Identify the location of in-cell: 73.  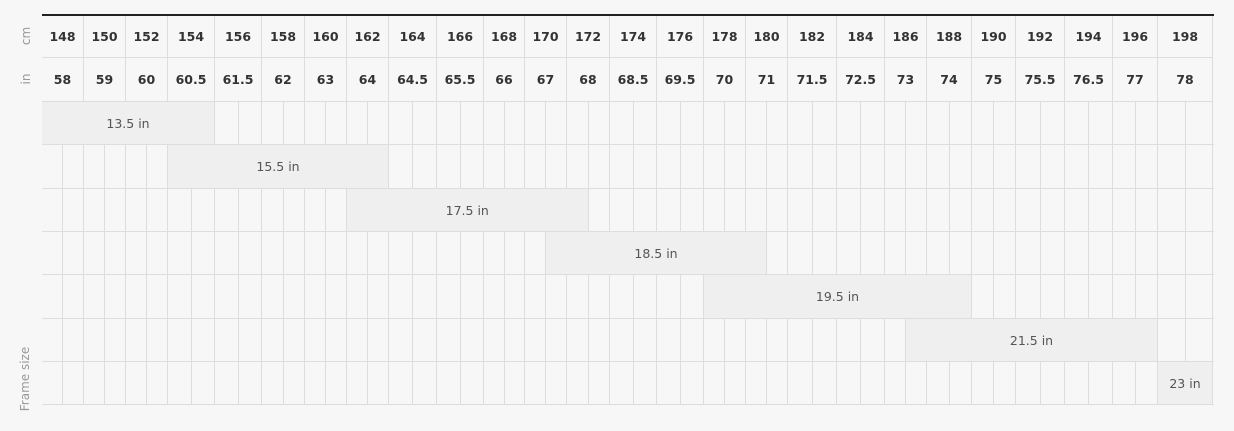
(906, 80).